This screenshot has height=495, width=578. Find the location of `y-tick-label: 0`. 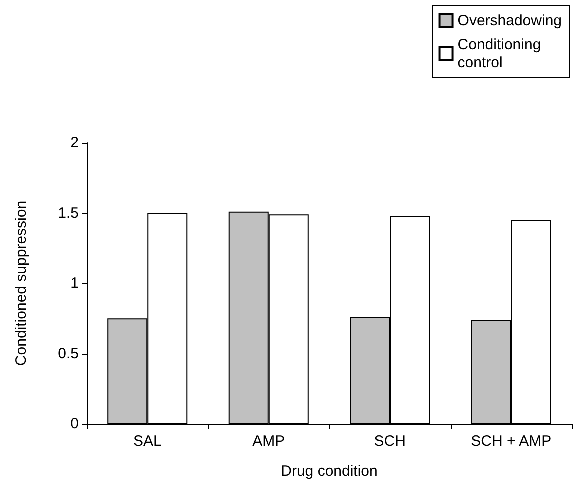

y-tick-label: 0 is located at coordinates (74, 424).